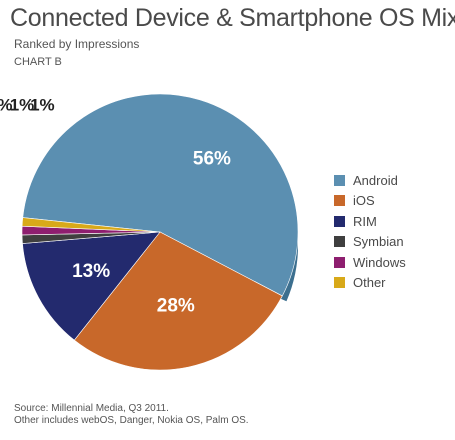  I want to click on data-label-rim: 13%, so click(91, 271).